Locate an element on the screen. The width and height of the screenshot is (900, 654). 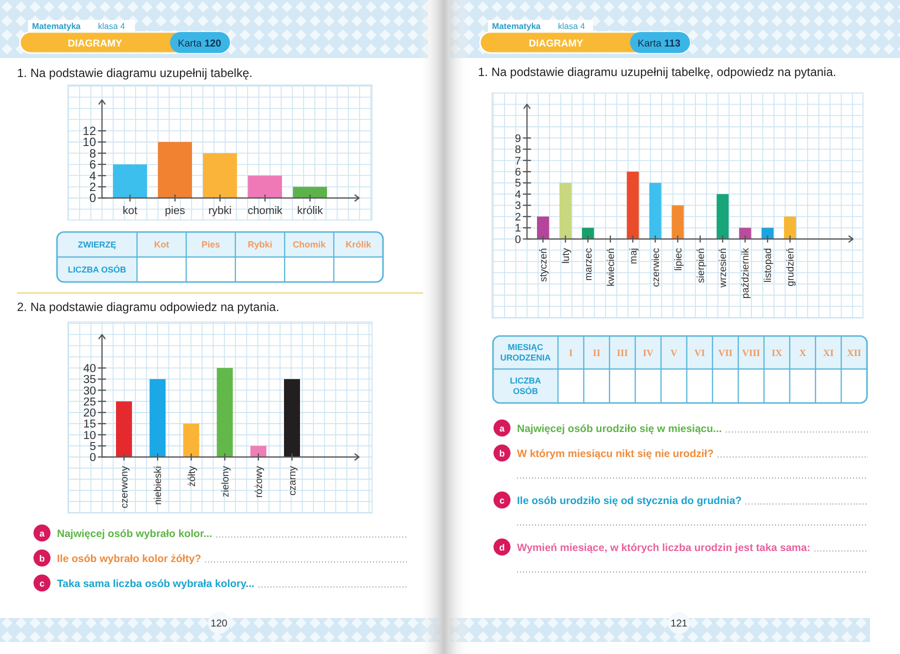
x-tick-label: czerwiec is located at coordinates (656, 267).